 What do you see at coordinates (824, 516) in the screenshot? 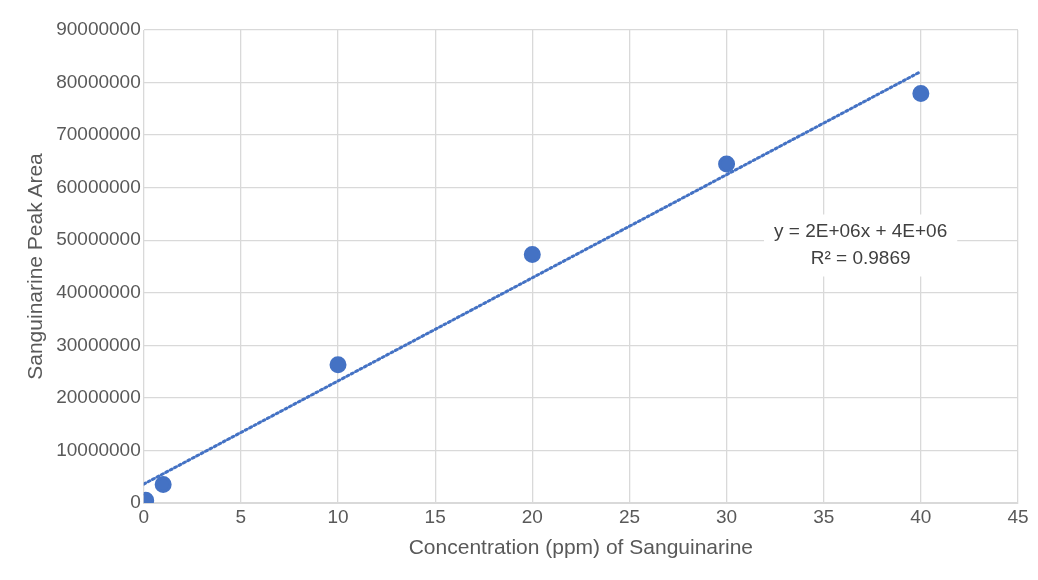
I see `x-tick-label: 35` at bounding box center [824, 516].